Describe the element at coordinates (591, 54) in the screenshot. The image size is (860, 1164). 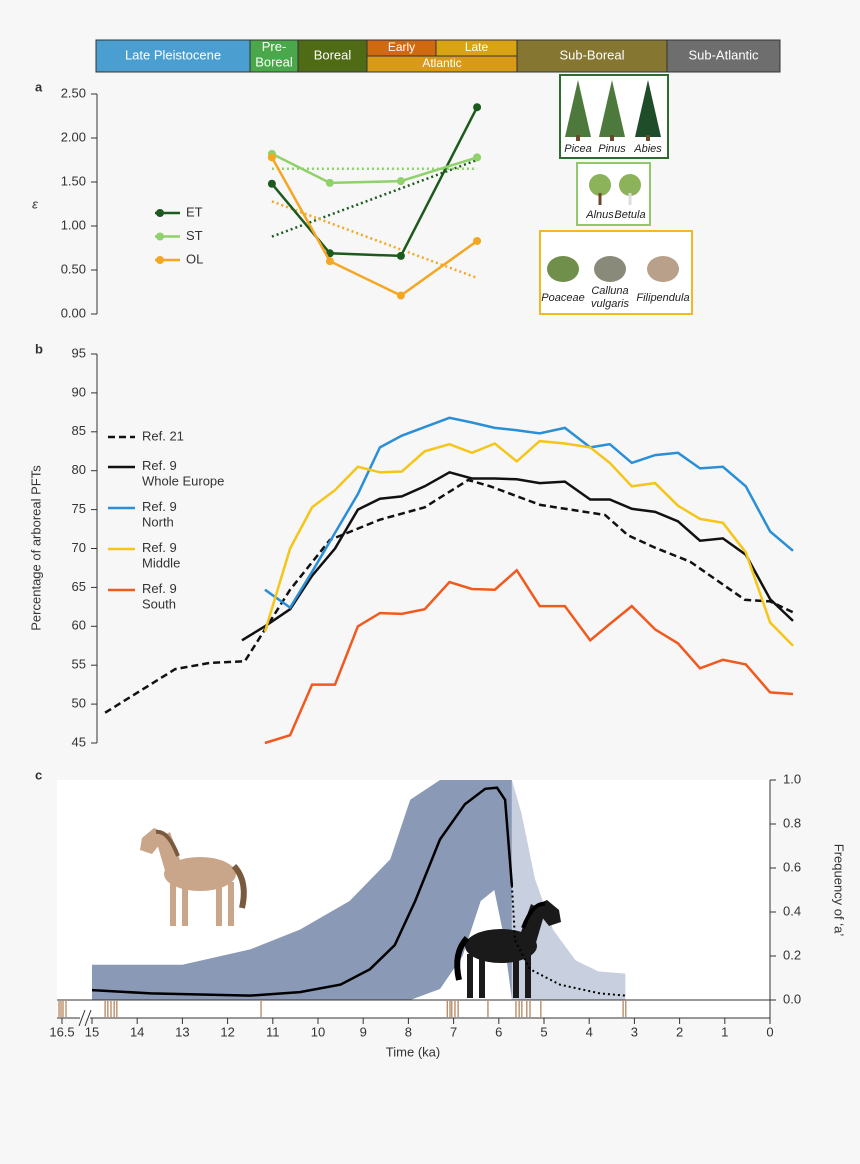
I see `period-label: Sub-Boreal` at that location.